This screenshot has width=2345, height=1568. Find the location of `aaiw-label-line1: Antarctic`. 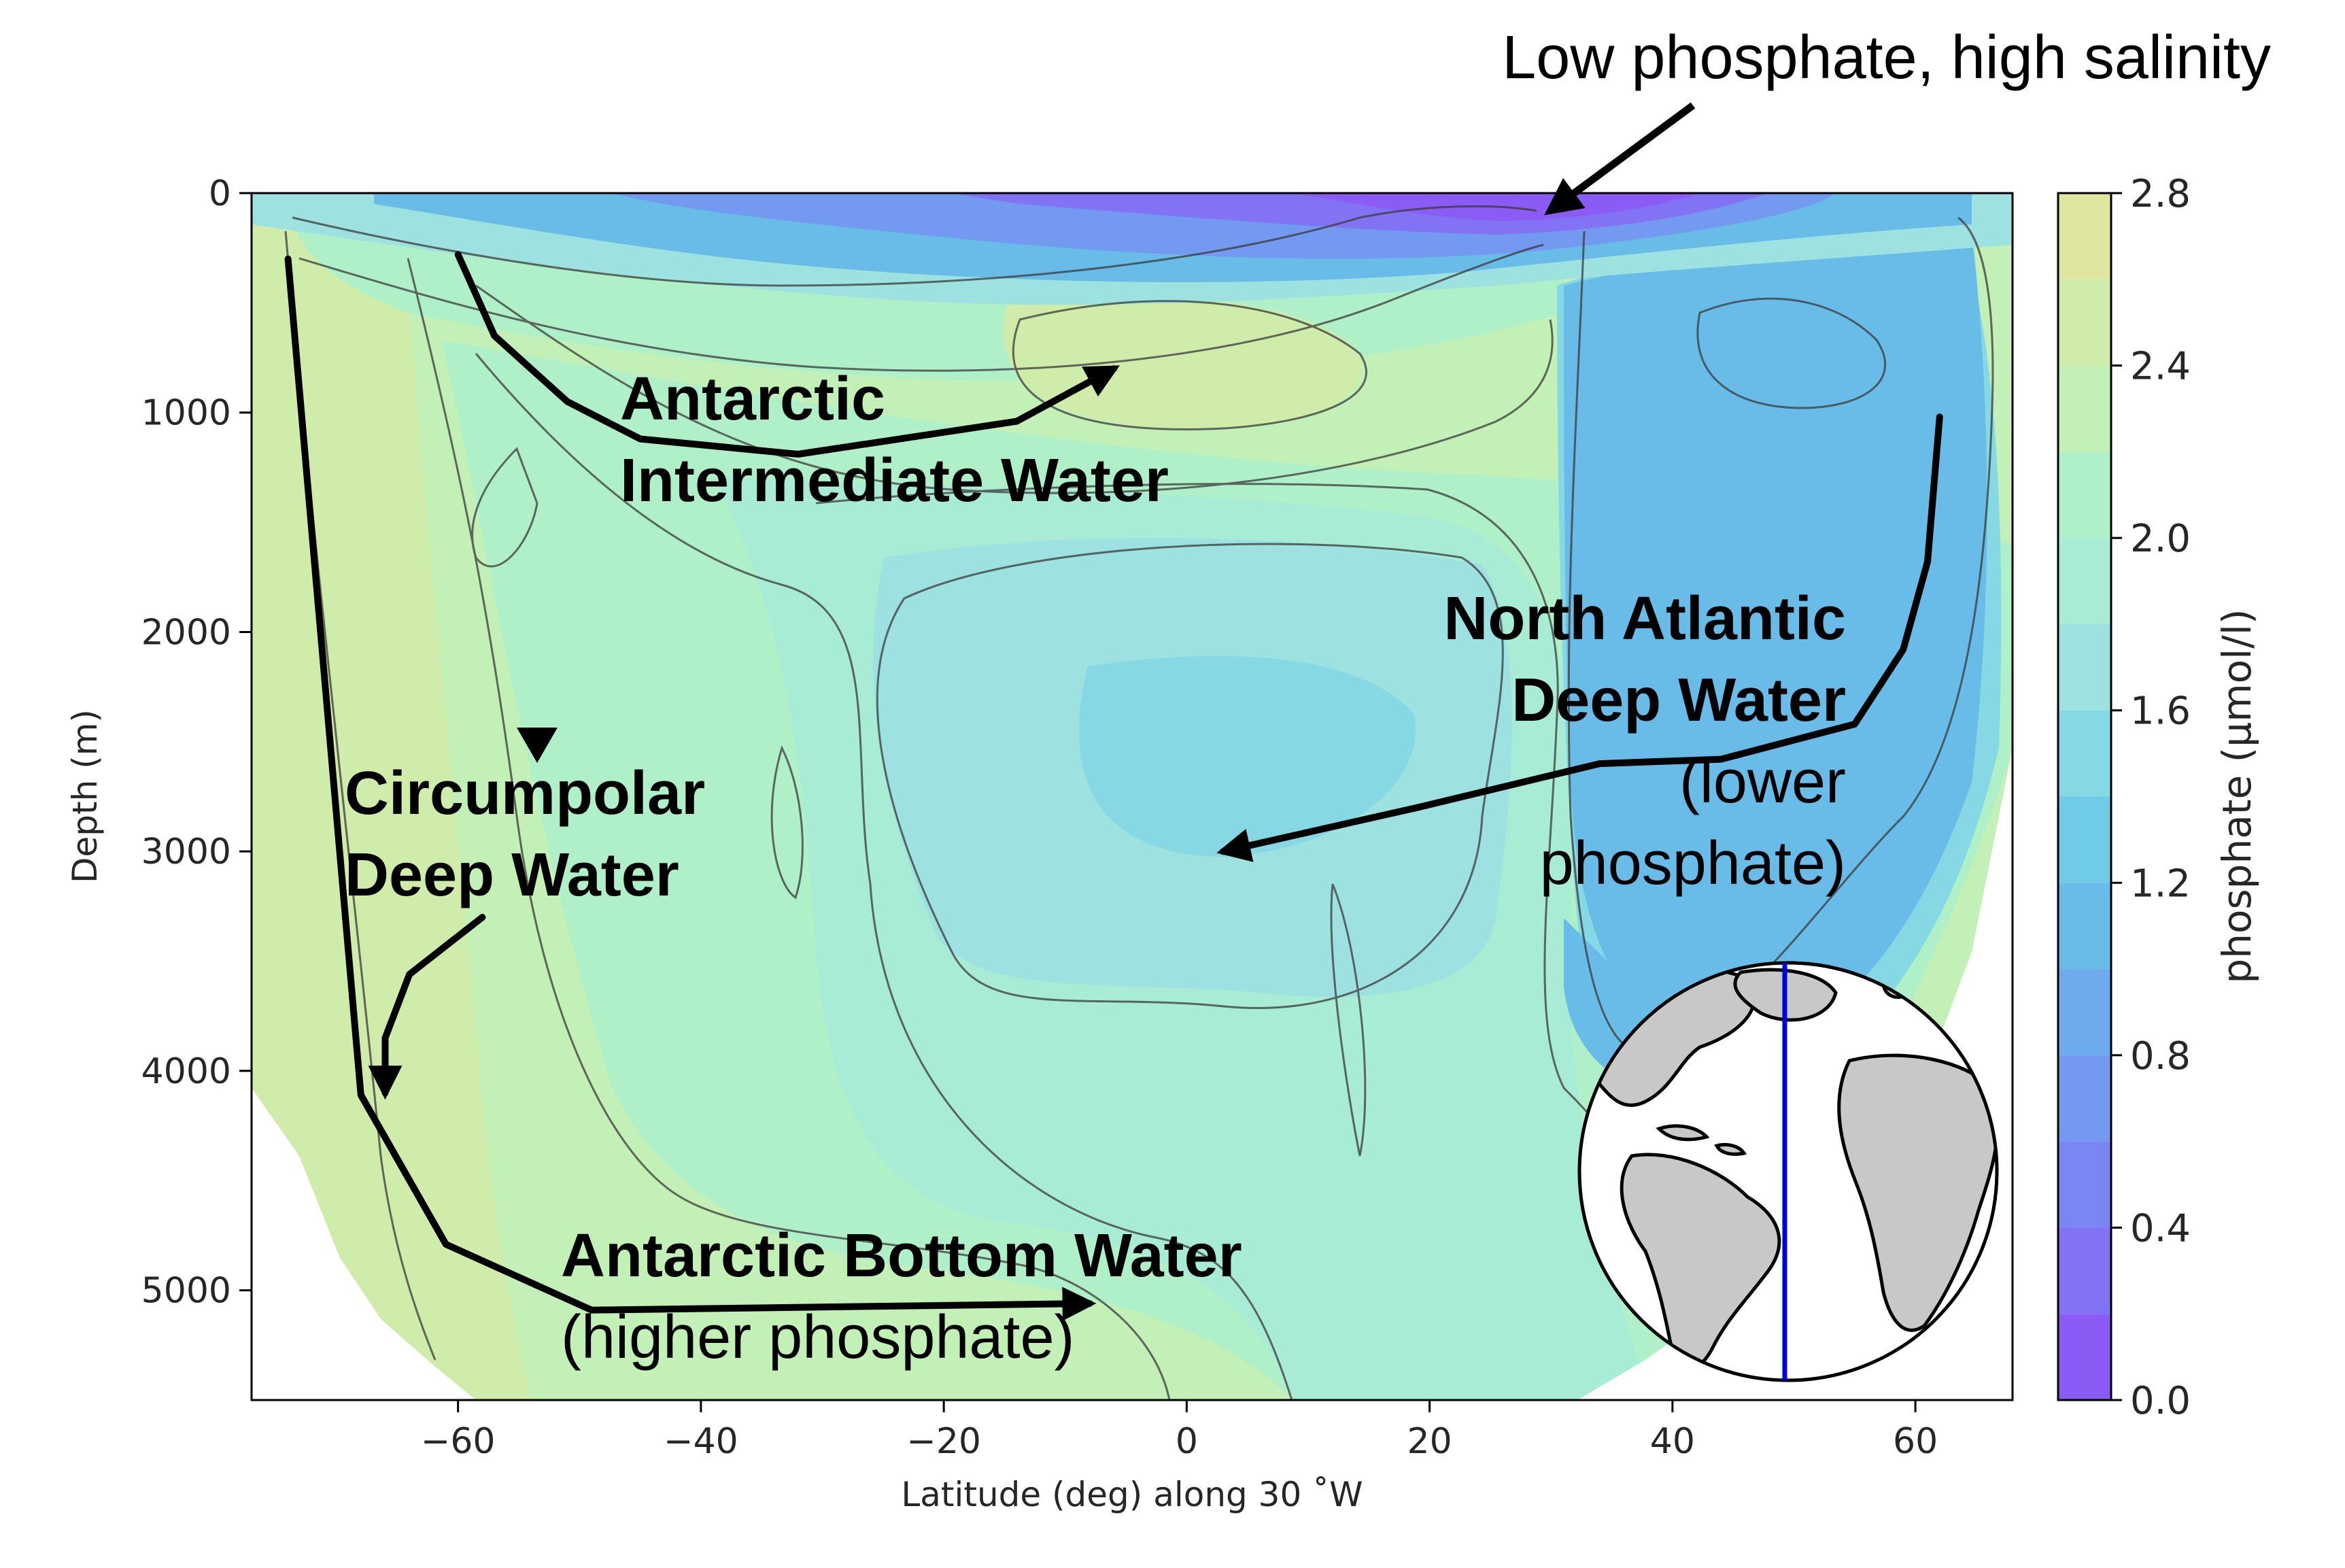

aaiw-label-line1: Antarctic is located at coordinates (752, 399).